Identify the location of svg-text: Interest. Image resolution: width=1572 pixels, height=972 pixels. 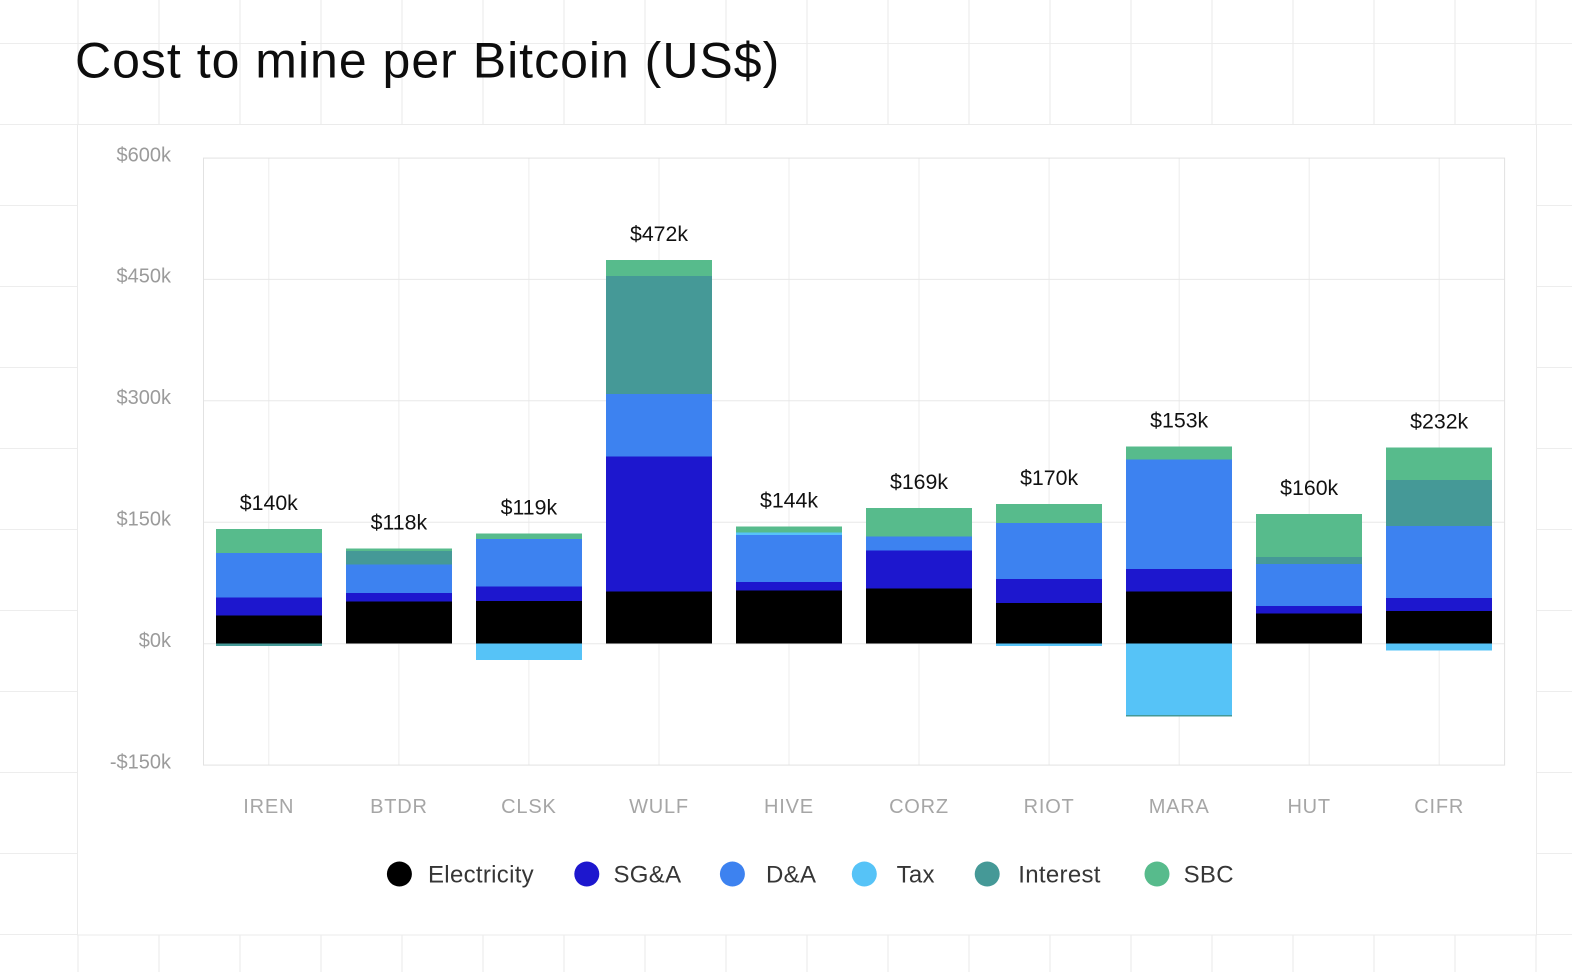
(1059, 875).